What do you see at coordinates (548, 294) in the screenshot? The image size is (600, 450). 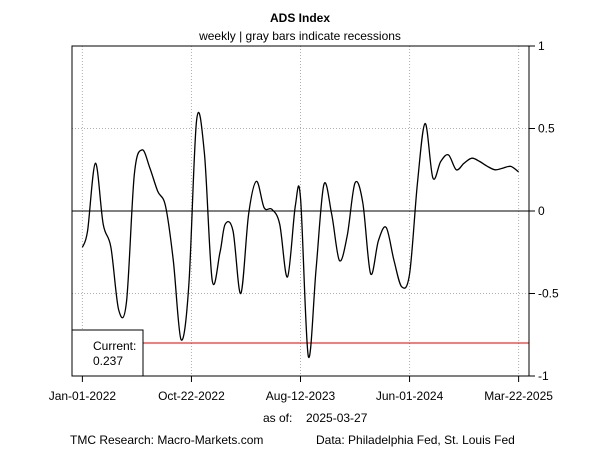 I see `y-tick-label: -0.5` at bounding box center [548, 294].